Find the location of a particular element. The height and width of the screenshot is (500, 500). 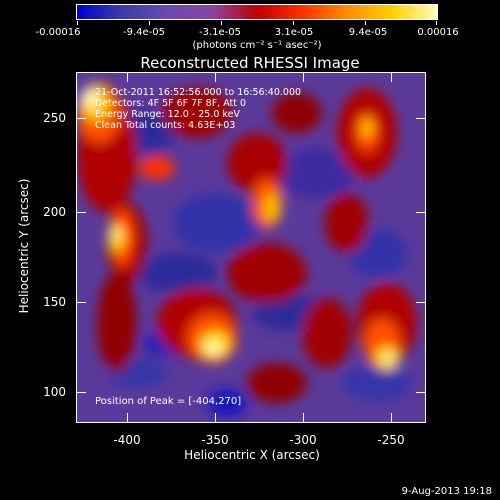

info-total-counts: Clean Total counts: 4.63E+03 is located at coordinates (165, 125).